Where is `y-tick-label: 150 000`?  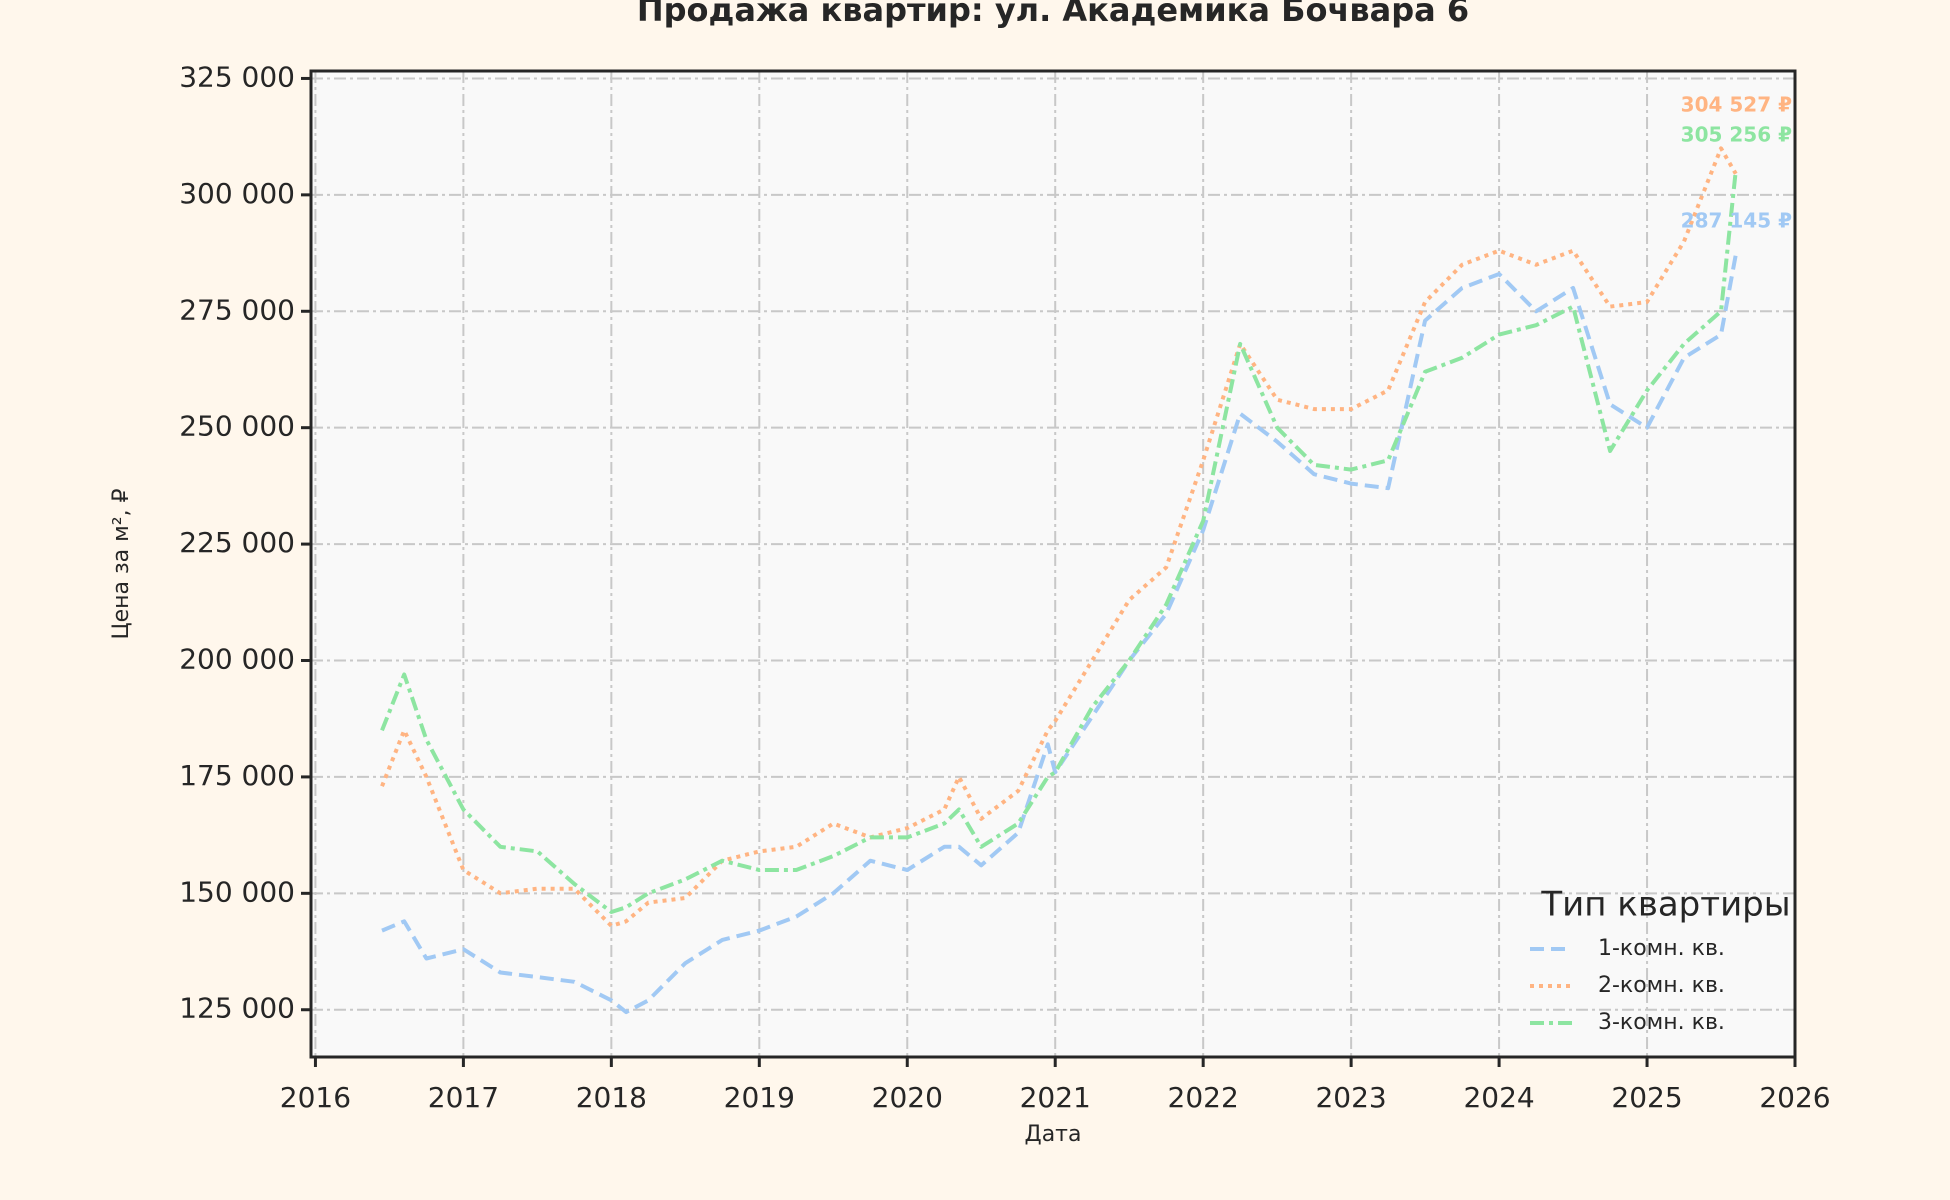 y-tick-label: 150 000 is located at coordinates (237, 891).